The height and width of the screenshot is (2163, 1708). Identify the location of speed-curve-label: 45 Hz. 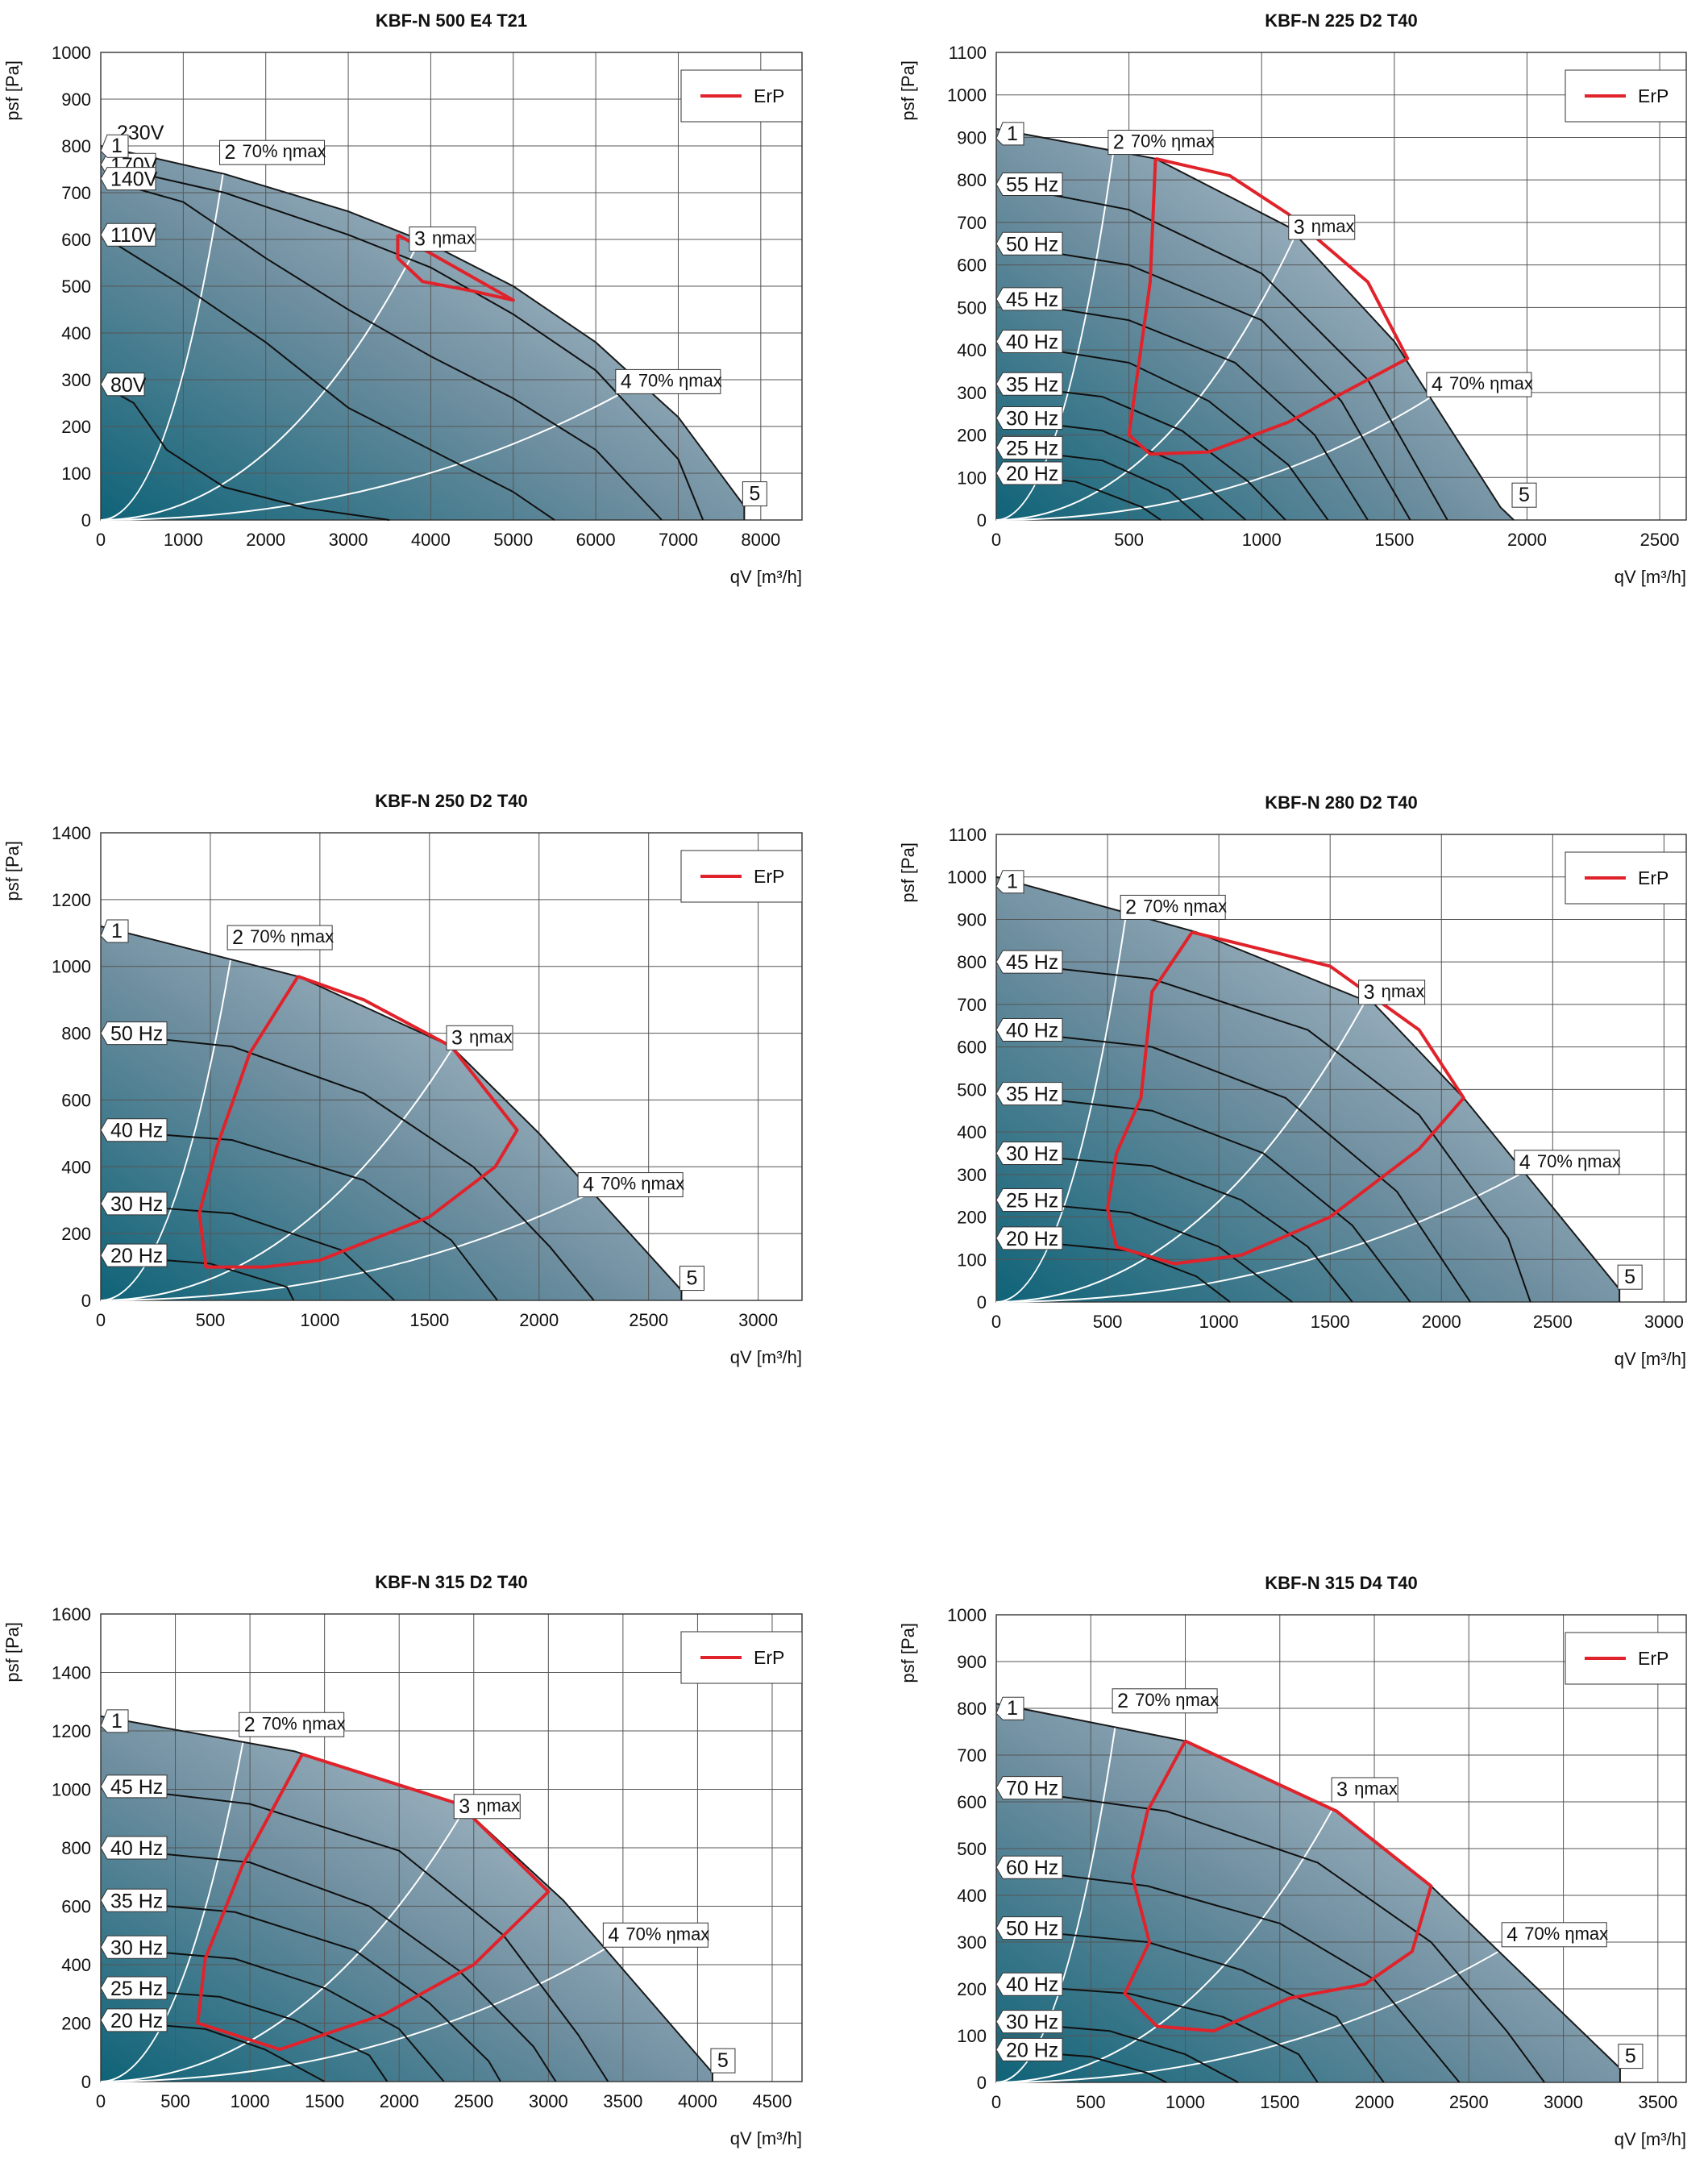
(1029, 299).